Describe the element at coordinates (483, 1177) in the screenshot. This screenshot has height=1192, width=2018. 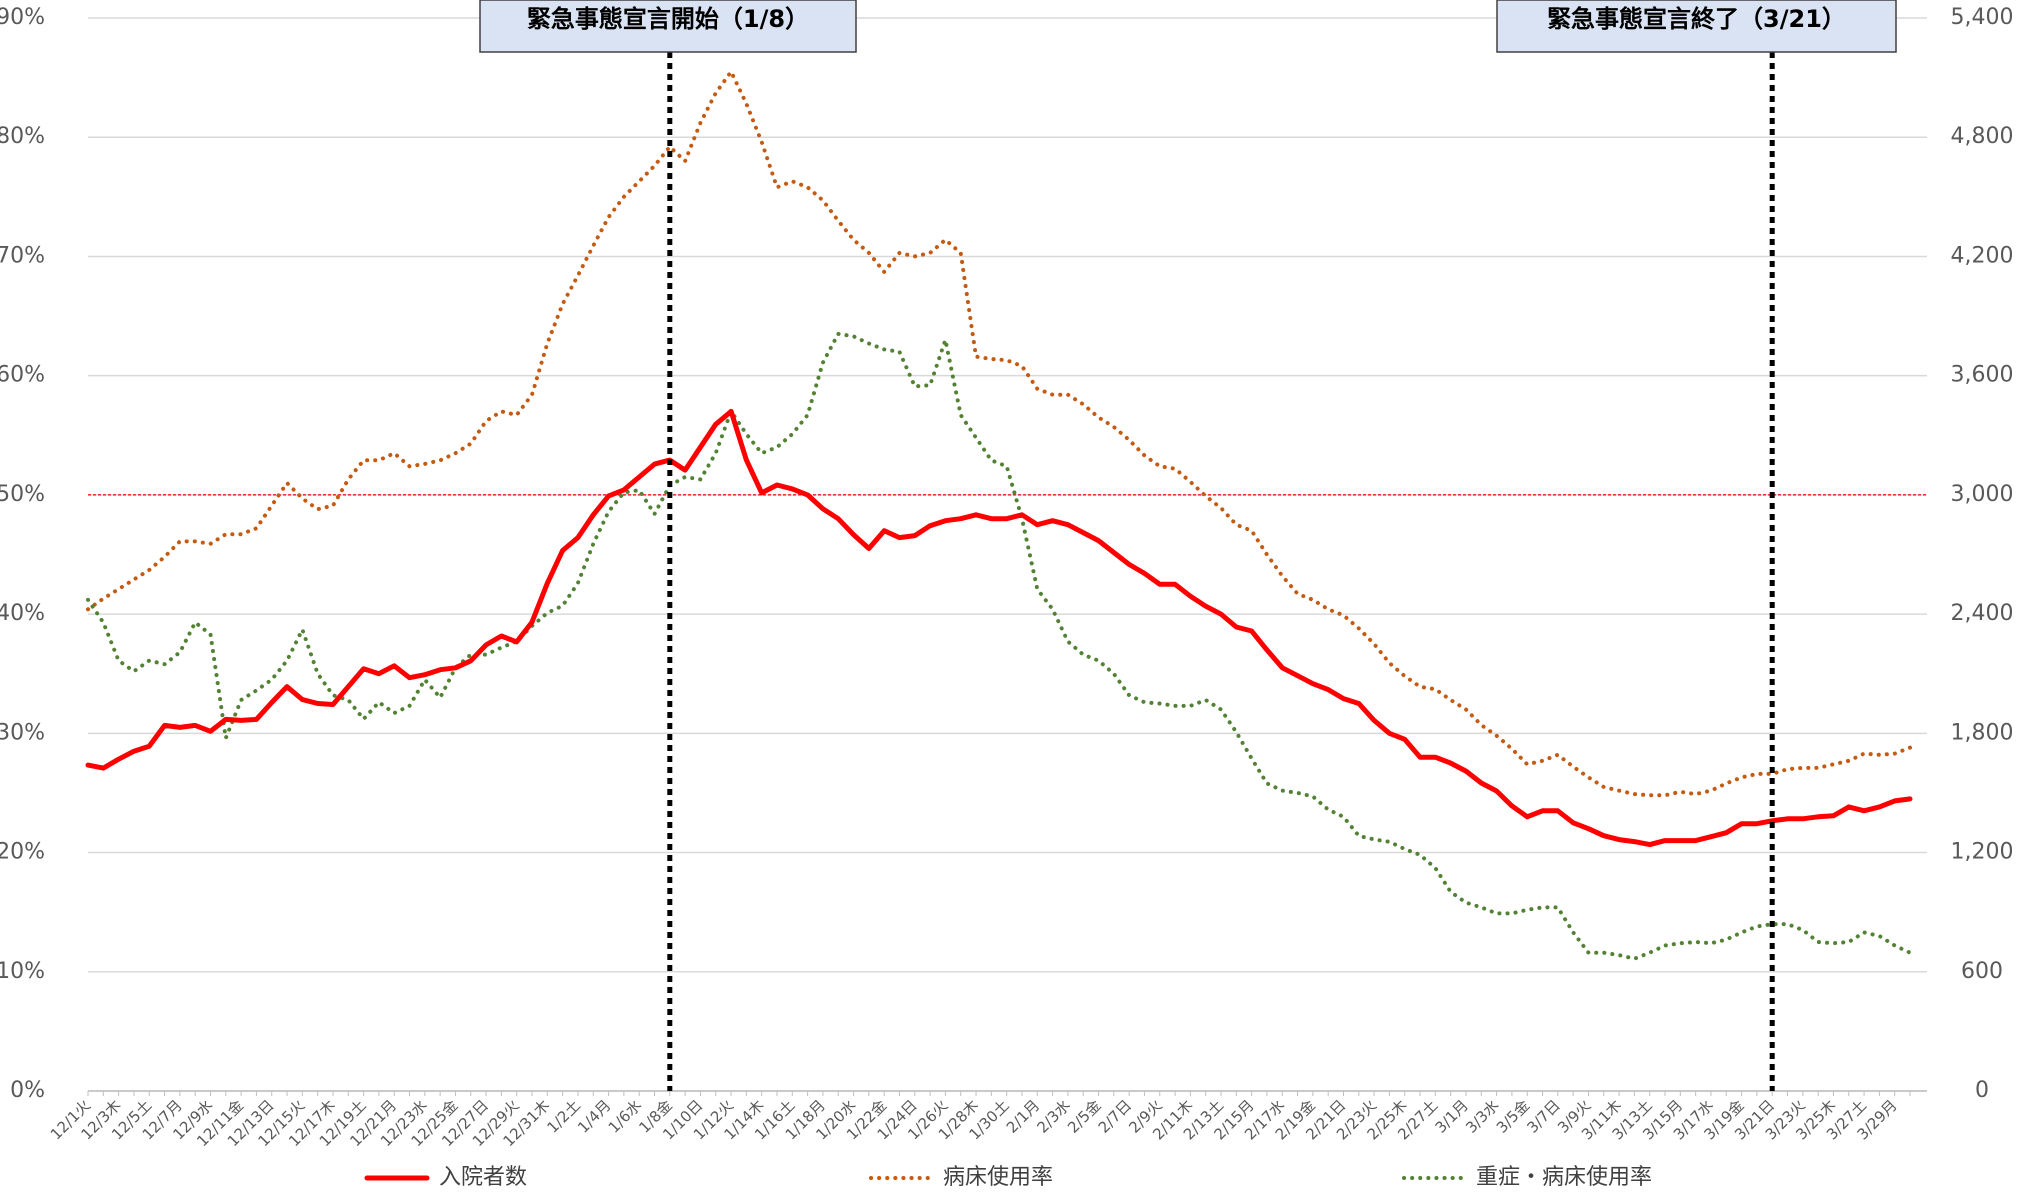
I see `legend-label: 入院者数` at that location.